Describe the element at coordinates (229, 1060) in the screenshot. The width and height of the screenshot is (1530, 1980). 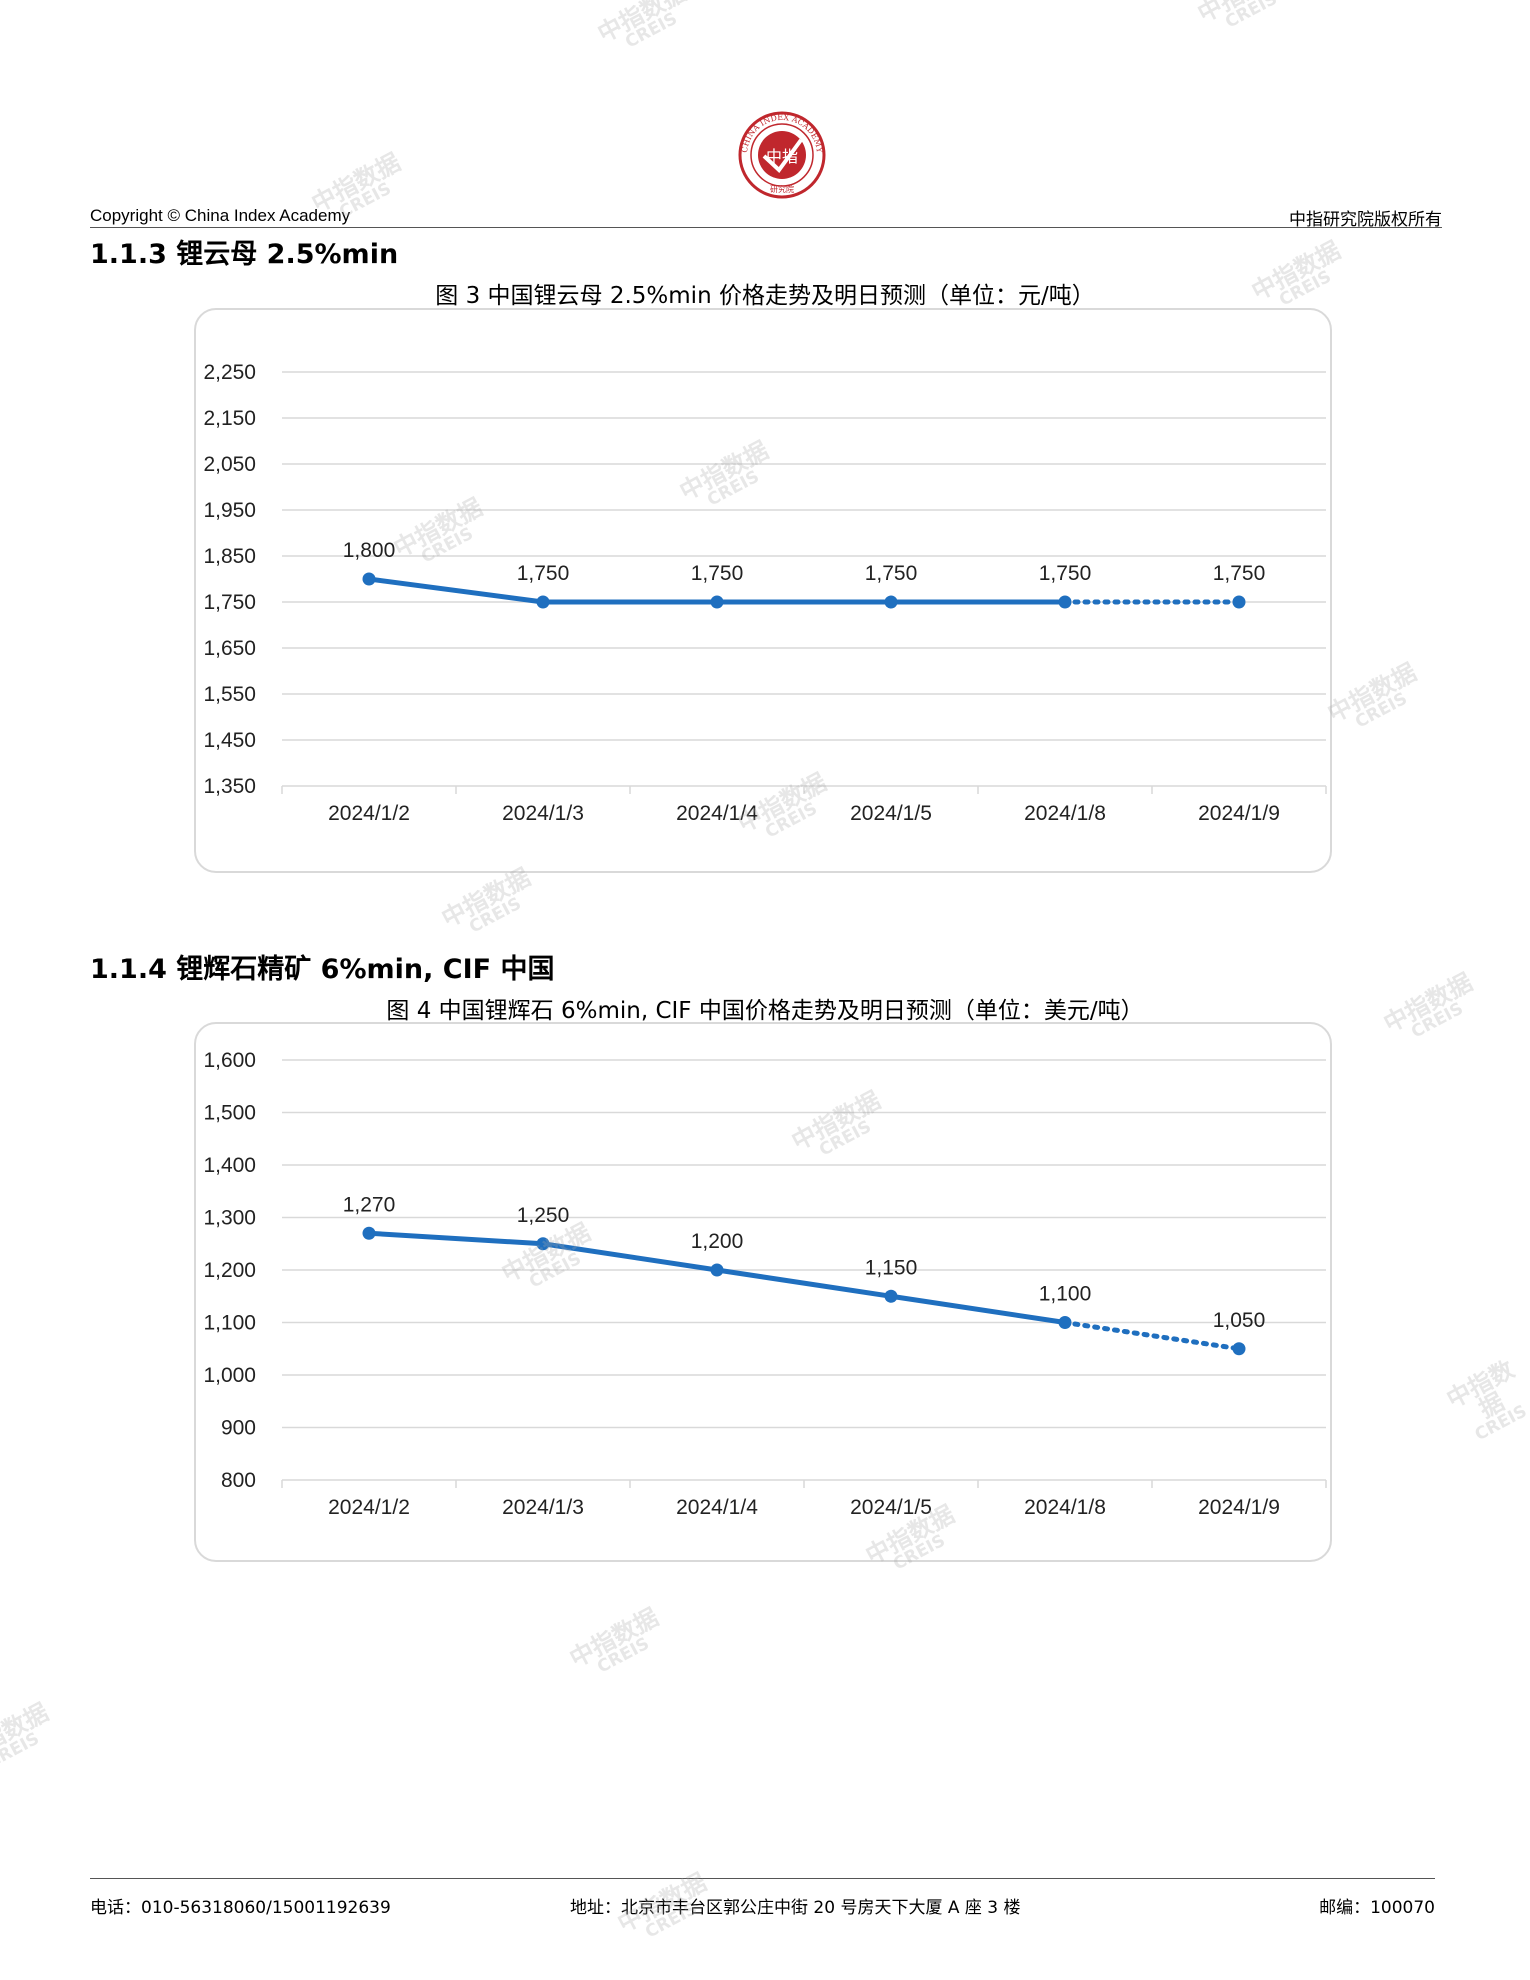
I see `y-tick-label: 1,600` at that location.